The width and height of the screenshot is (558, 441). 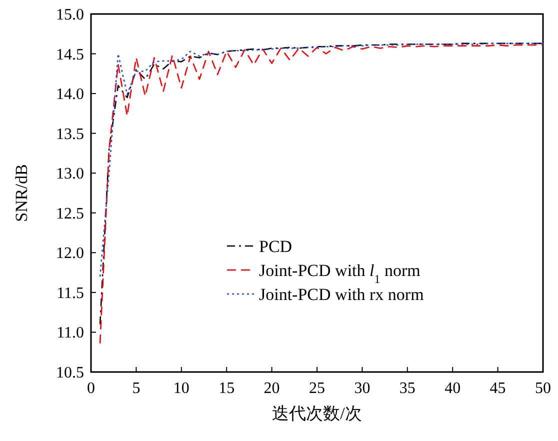 I want to click on y-tick-label: 11.5, so click(x=70, y=293).